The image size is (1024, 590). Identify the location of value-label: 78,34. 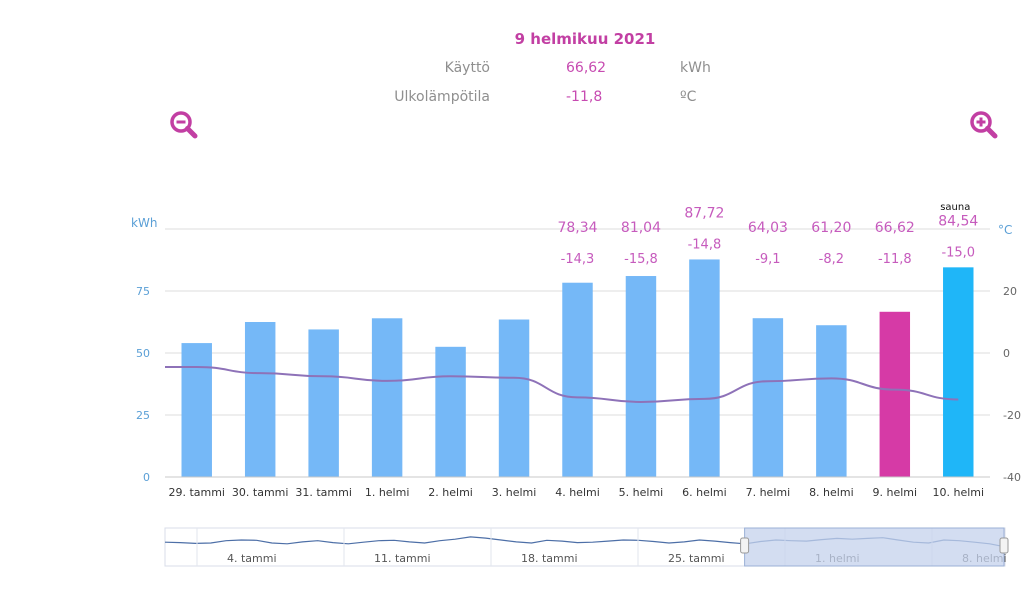
(577, 228).